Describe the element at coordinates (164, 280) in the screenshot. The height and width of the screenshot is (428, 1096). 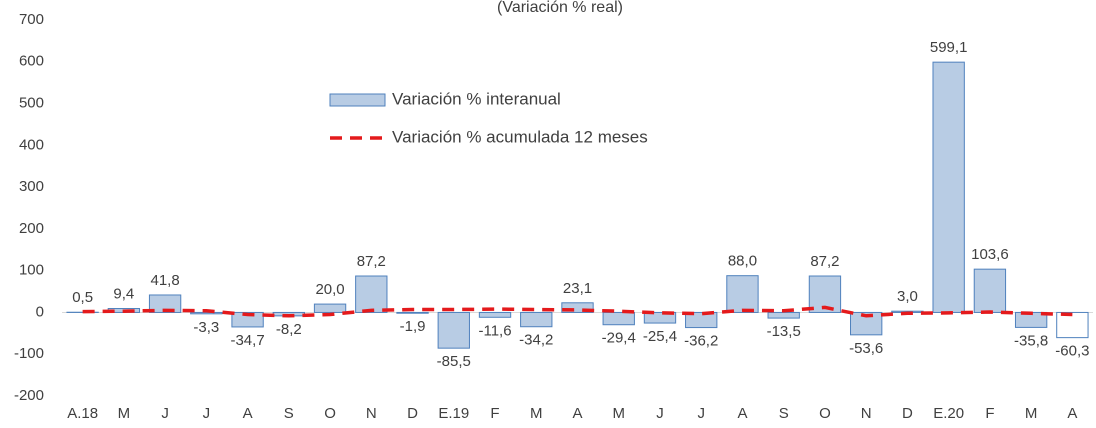
I see `data-label: 41,8` at that location.